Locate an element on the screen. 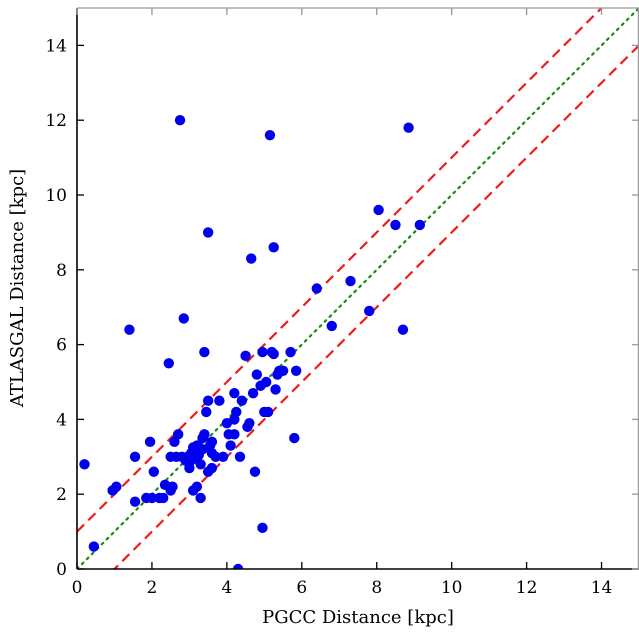 The image size is (639, 633). x-axis-title: PGCC Distance [kpc] is located at coordinates (358, 617).